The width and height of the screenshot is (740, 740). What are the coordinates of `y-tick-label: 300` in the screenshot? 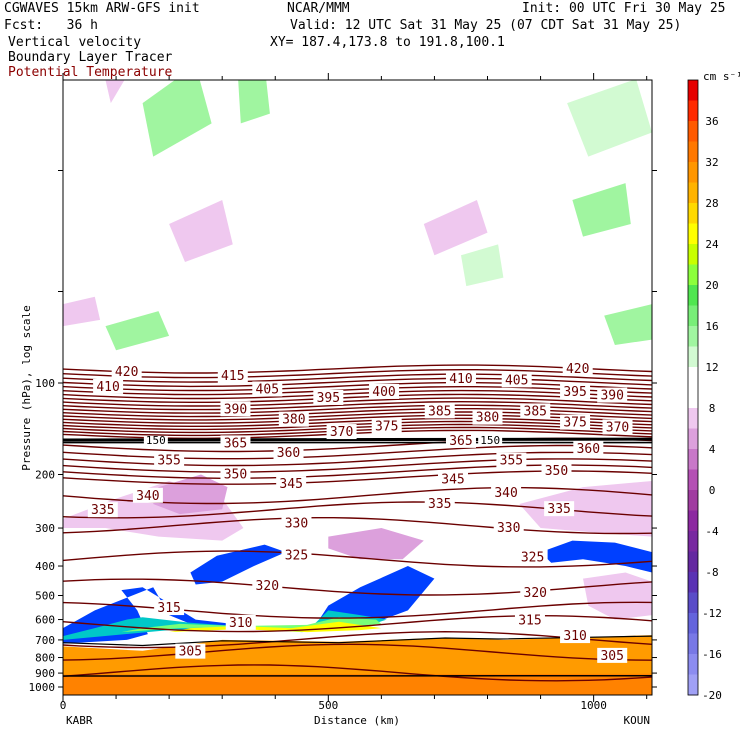 It's located at (45, 528).